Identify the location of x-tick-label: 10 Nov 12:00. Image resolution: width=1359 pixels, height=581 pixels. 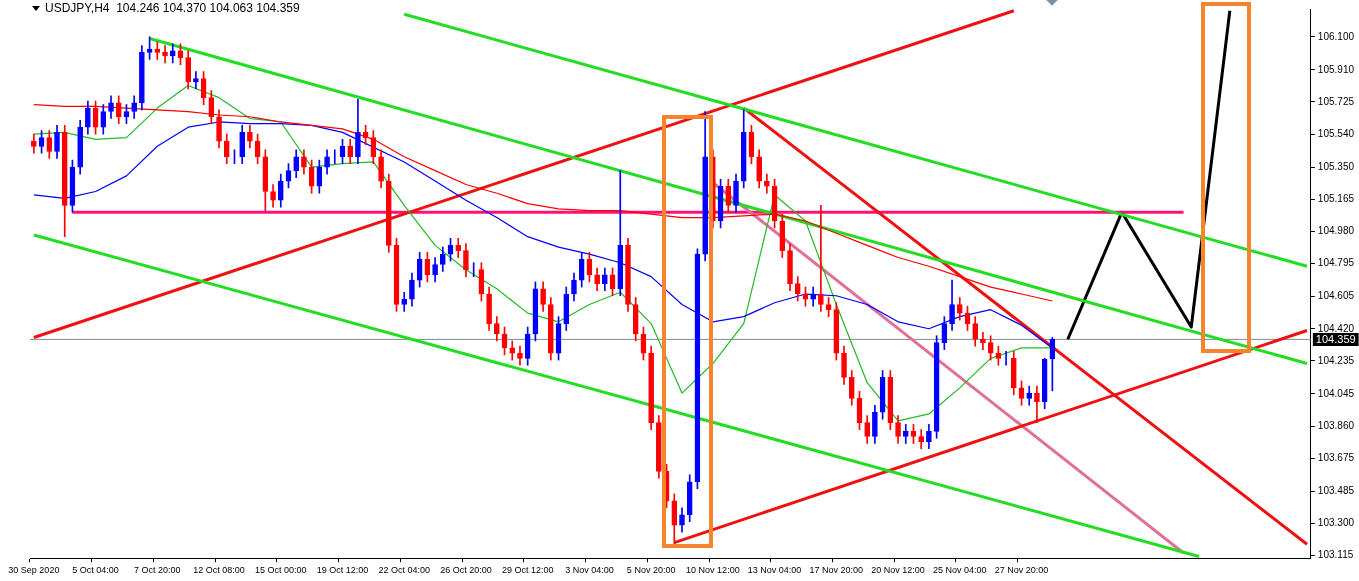
(713, 570).